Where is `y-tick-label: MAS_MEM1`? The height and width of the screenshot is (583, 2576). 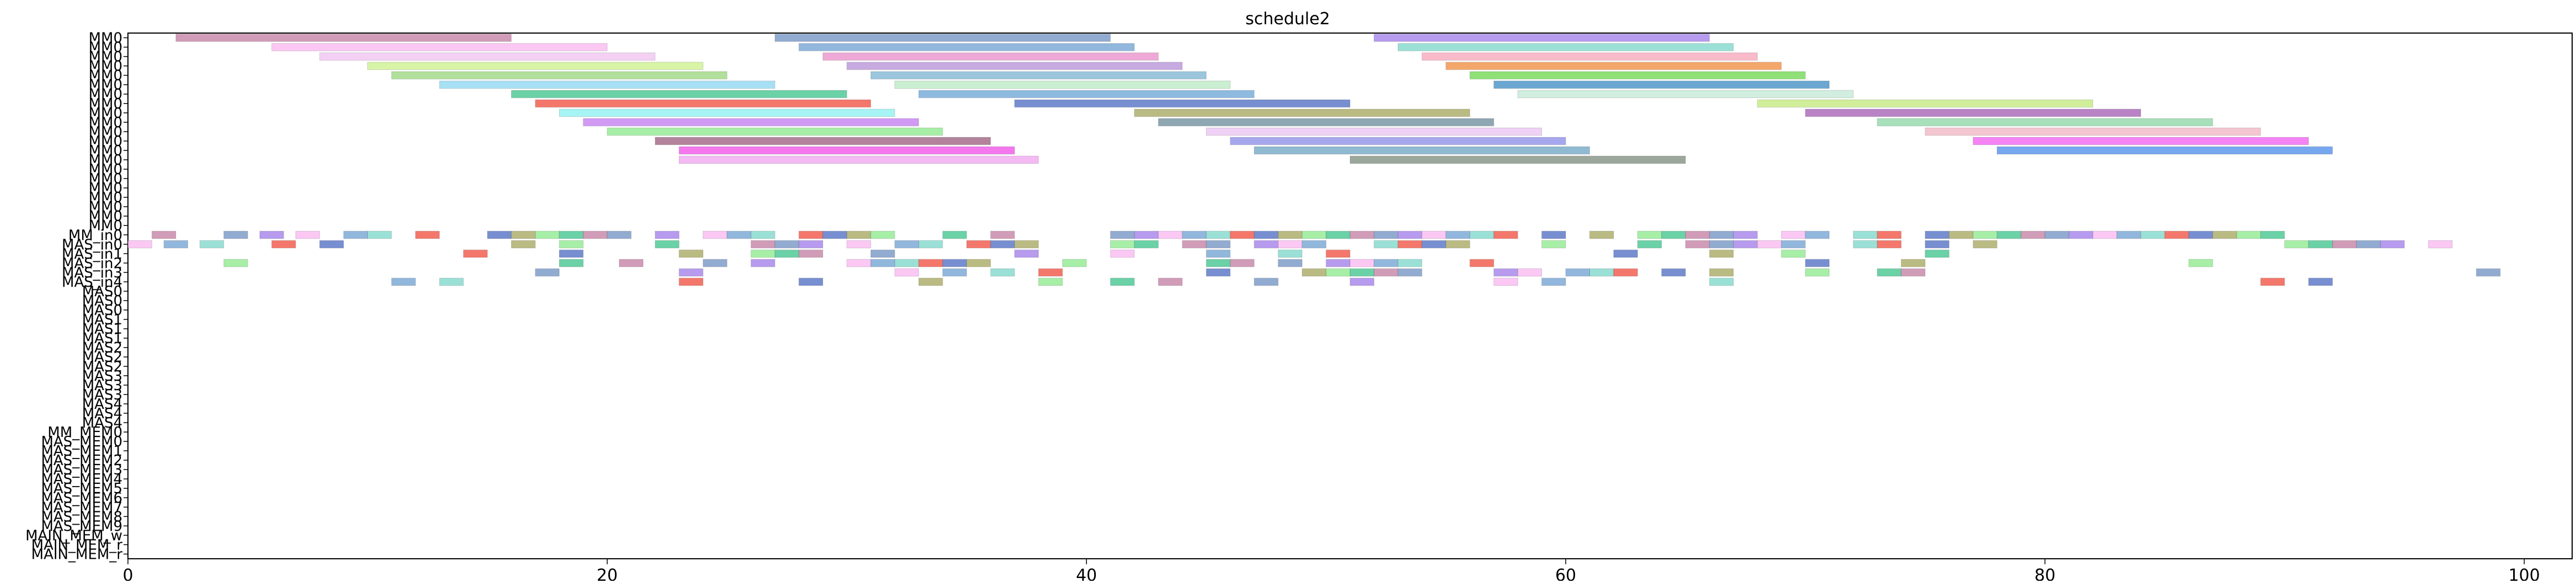
y-tick-label: MAS_MEM1 is located at coordinates (81, 452).